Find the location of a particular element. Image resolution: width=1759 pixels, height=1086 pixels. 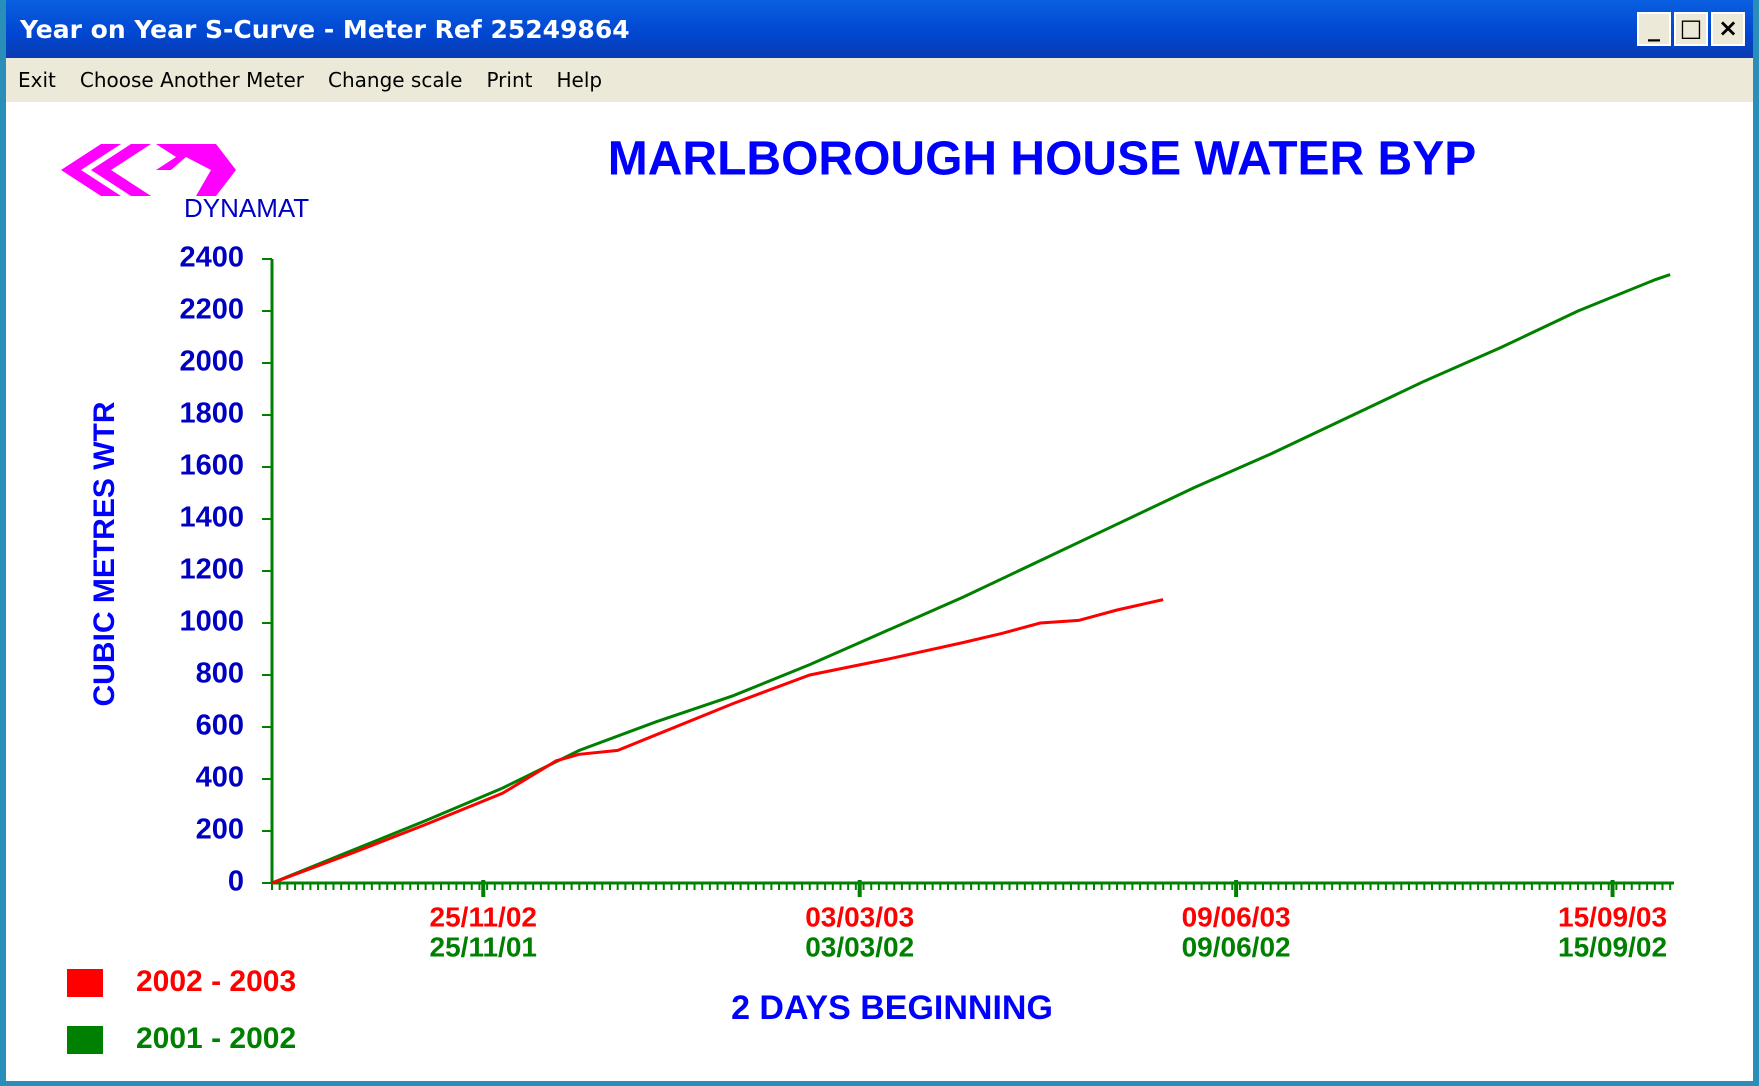

y-tick-label: 2000 is located at coordinates (211, 362).